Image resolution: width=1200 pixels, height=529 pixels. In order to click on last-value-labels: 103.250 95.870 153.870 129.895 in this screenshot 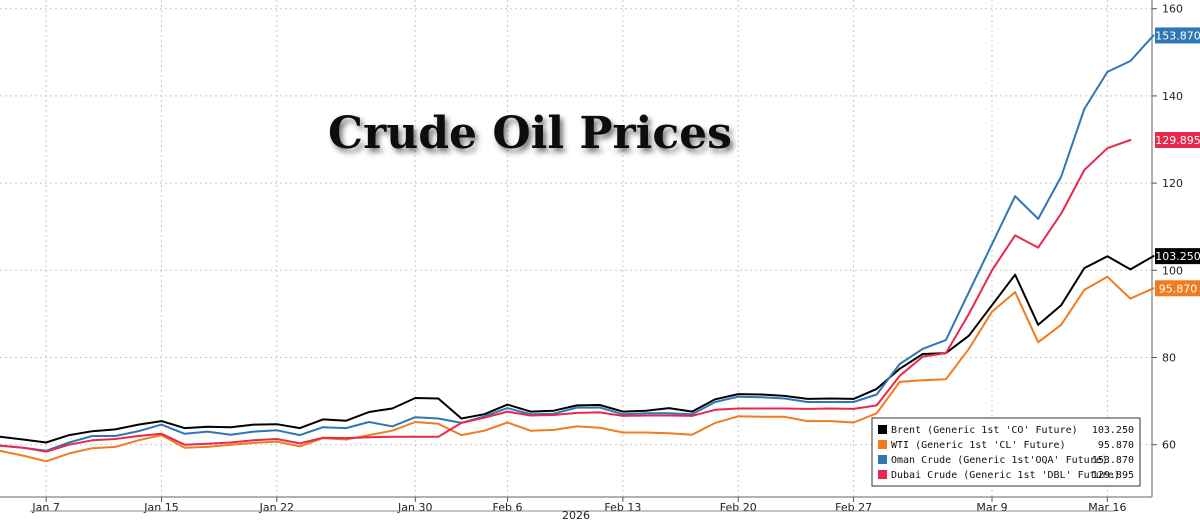, I will do `click(1177, 162)`.